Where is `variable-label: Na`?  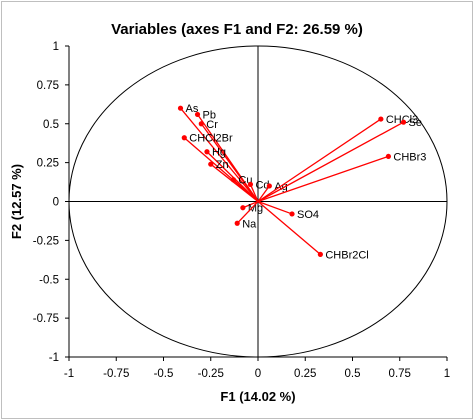 variable-label: Na is located at coordinates (249, 224).